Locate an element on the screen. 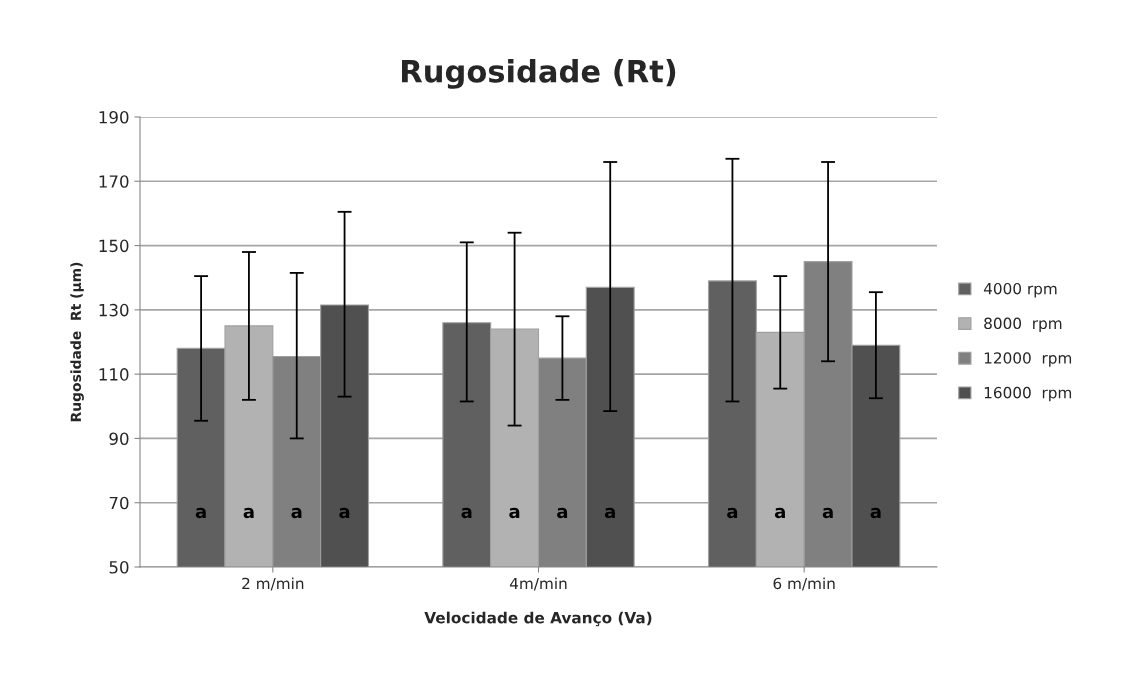 This screenshot has width=1138, height=681. legend-label: 12000 rpm is located at coordinates (1028, 359).